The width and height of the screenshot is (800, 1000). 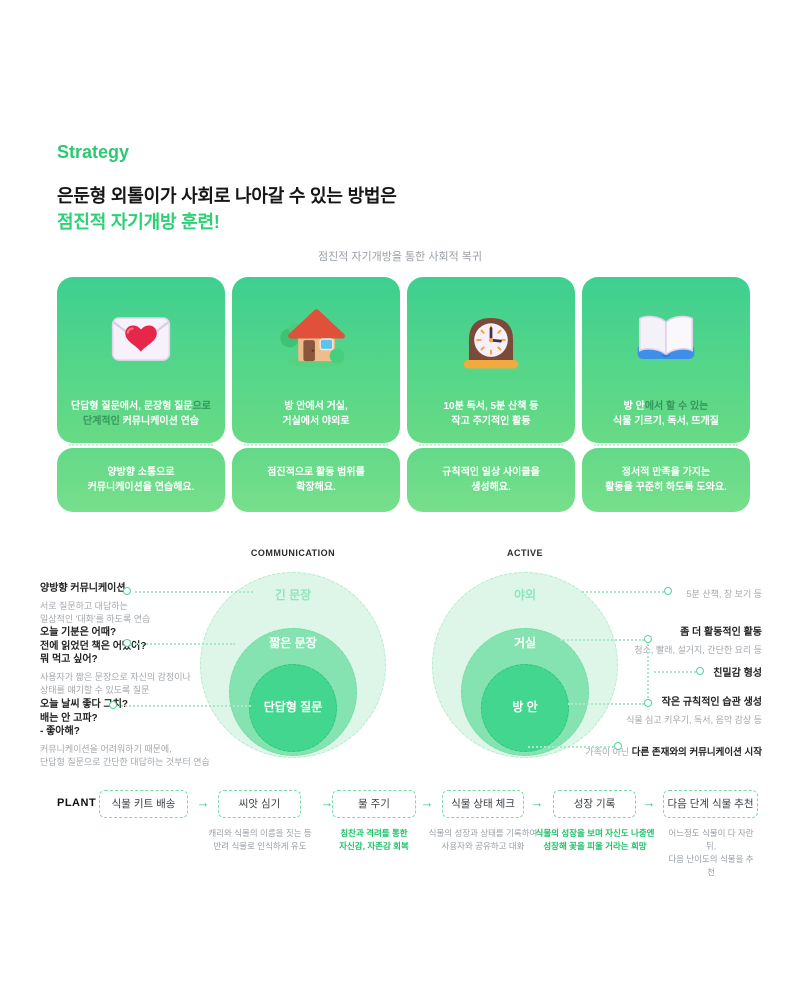 I want to click on annotation-body: 식물 심고 키우기, 독서, 음악 감상 등, so click(x=694, y=719).